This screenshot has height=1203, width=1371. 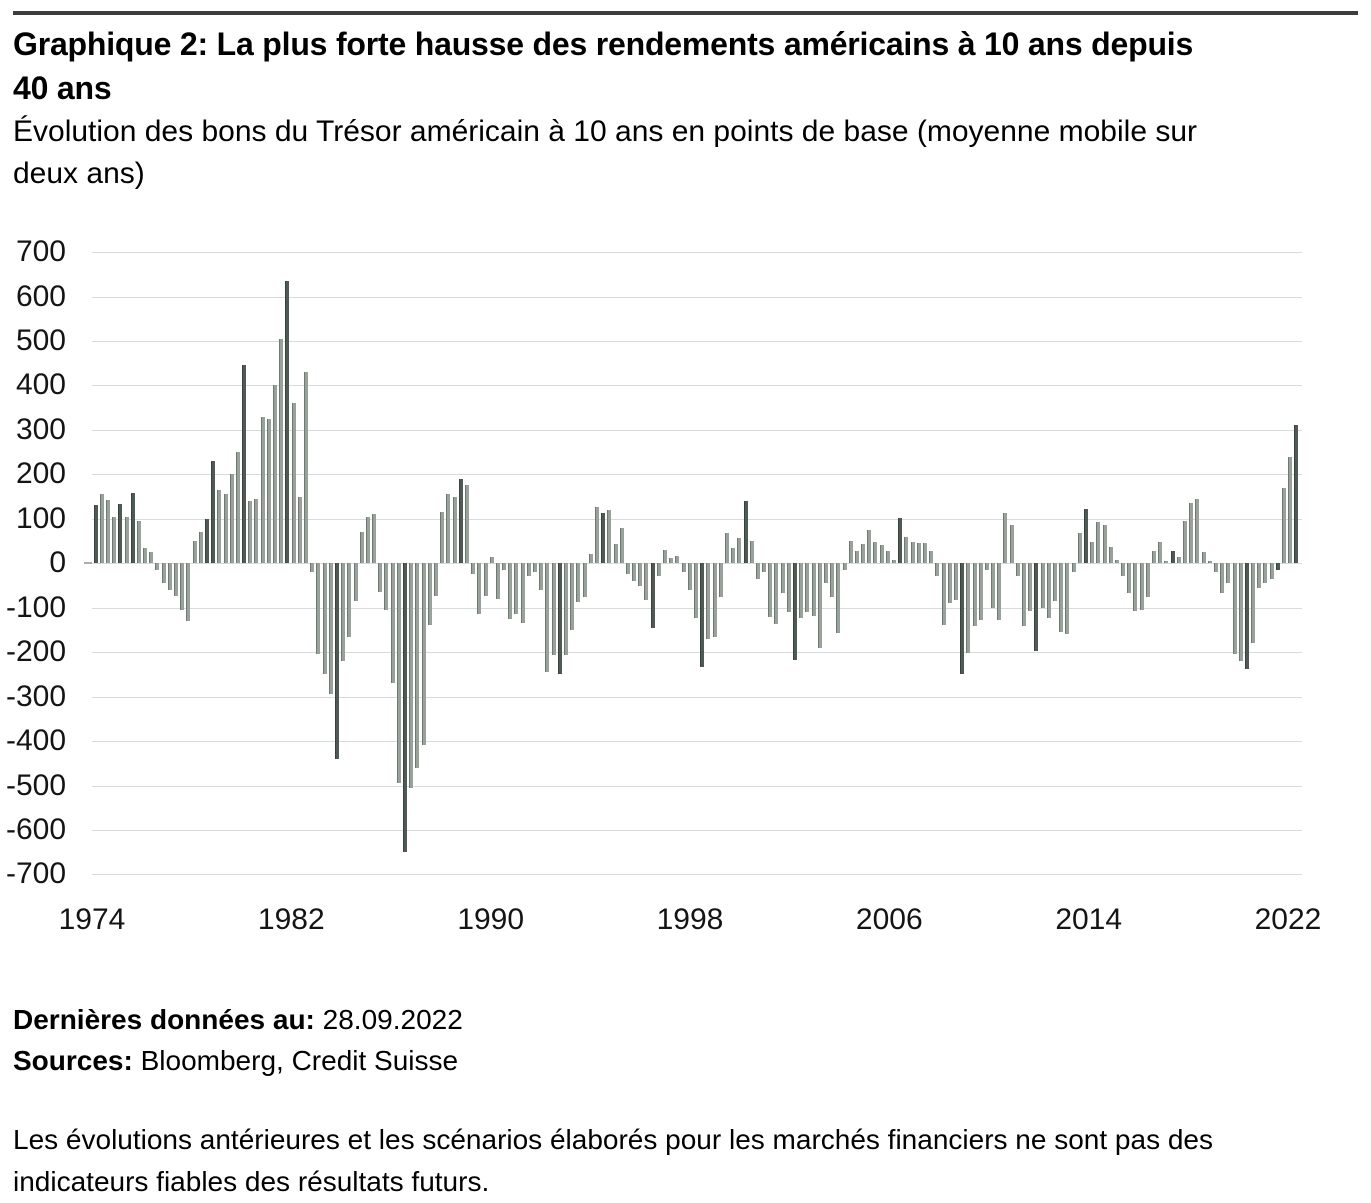 I want to click on y-axis-label-700: 700, so click(x=40, y=251).